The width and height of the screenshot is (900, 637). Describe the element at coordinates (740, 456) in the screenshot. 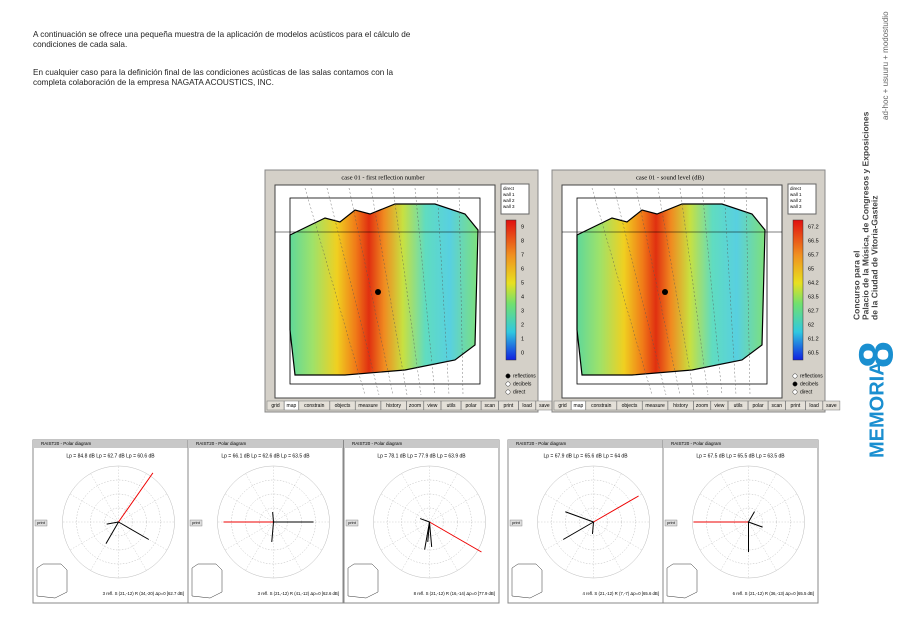

I see `levels: Lp = 67.5 dB Lp = 65.5 dB Lp = 63.5 dB` at that location.